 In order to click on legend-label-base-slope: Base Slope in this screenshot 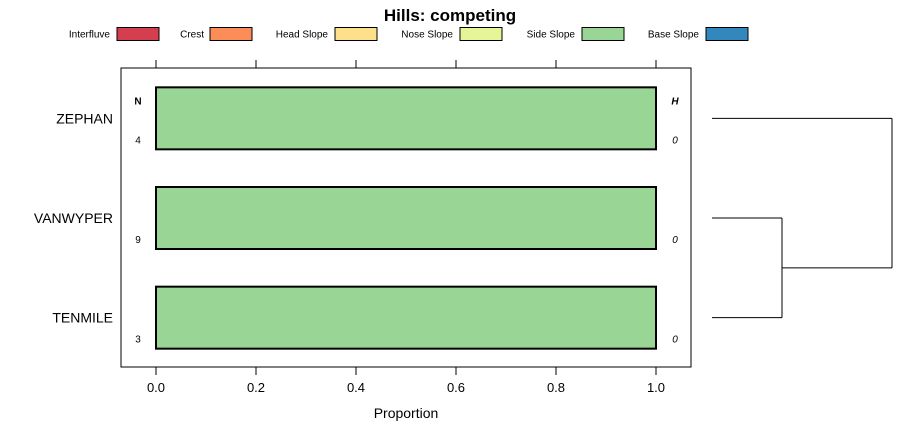, I will do `click(674, 35)`.